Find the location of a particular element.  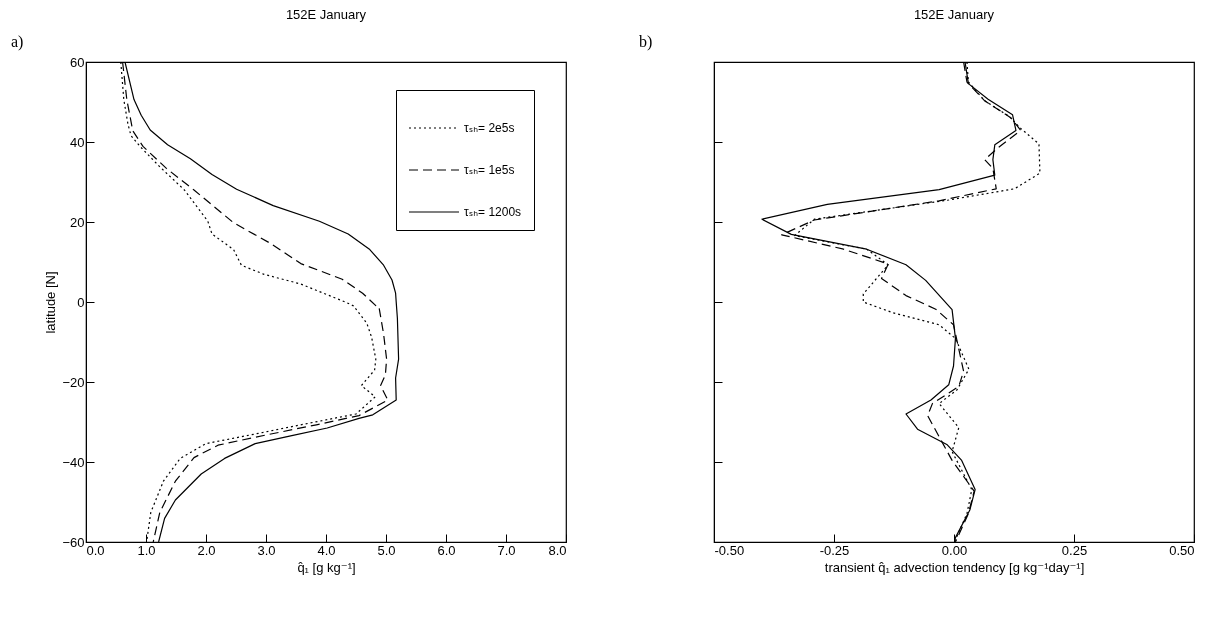

x-tick-label: 2.0 is located at coordinates (206, 550).